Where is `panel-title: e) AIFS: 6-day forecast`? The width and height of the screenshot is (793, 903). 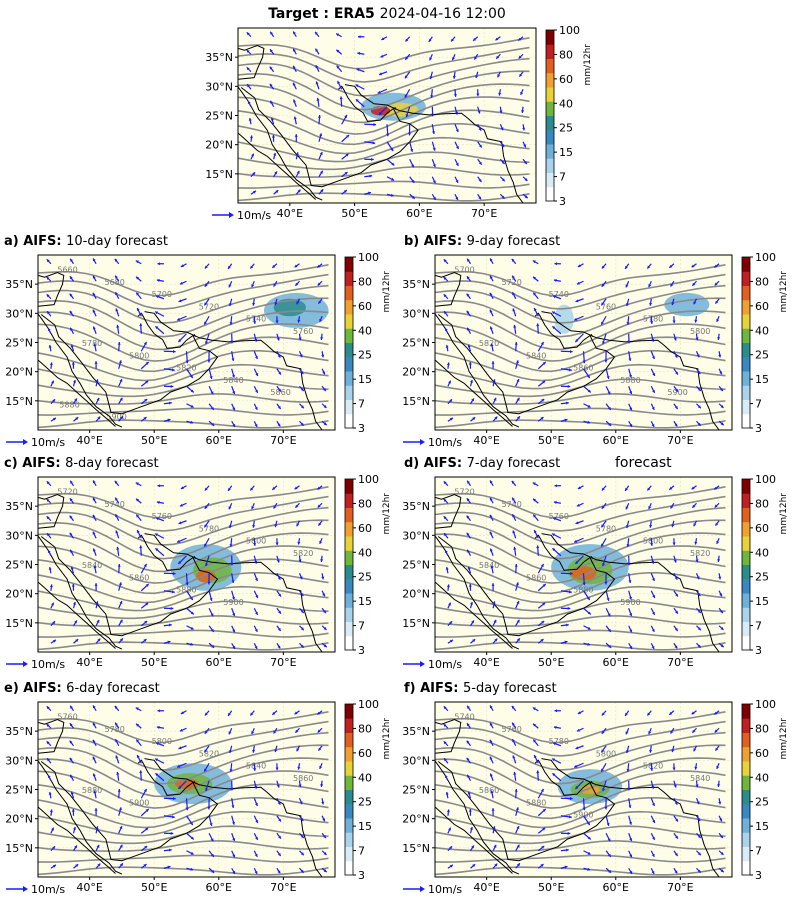
panel-title: e) AIFS: 6-day forecast is located at coordinates (82, 688).